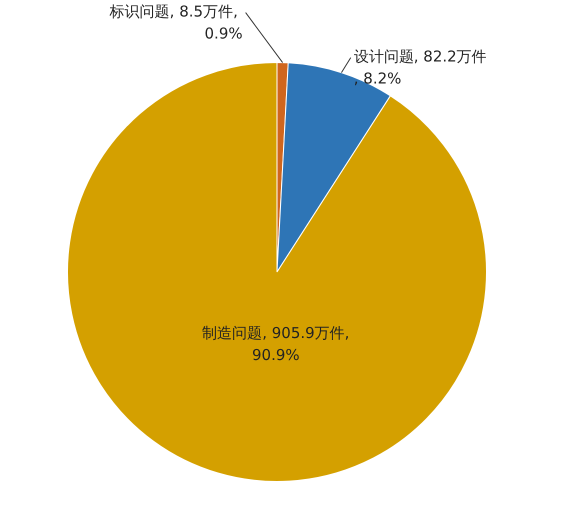 The image size is (584, 524). Describe the element at coordinates (175, 22) in the screenshot. I see `slice-label: 标识问题, 8.5万件, 0.9%` at that location.